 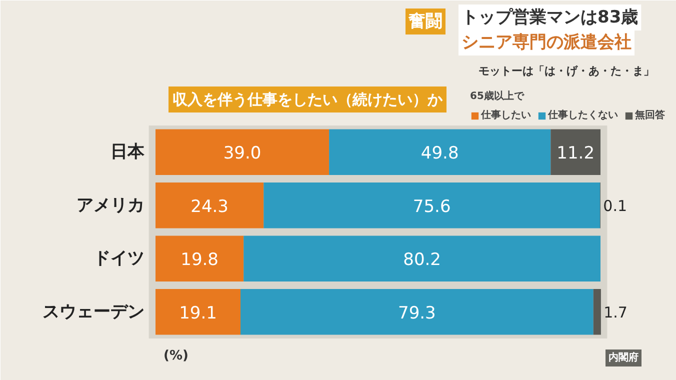 I want to click on data-label: 75.6, so click(x=431, y=206).